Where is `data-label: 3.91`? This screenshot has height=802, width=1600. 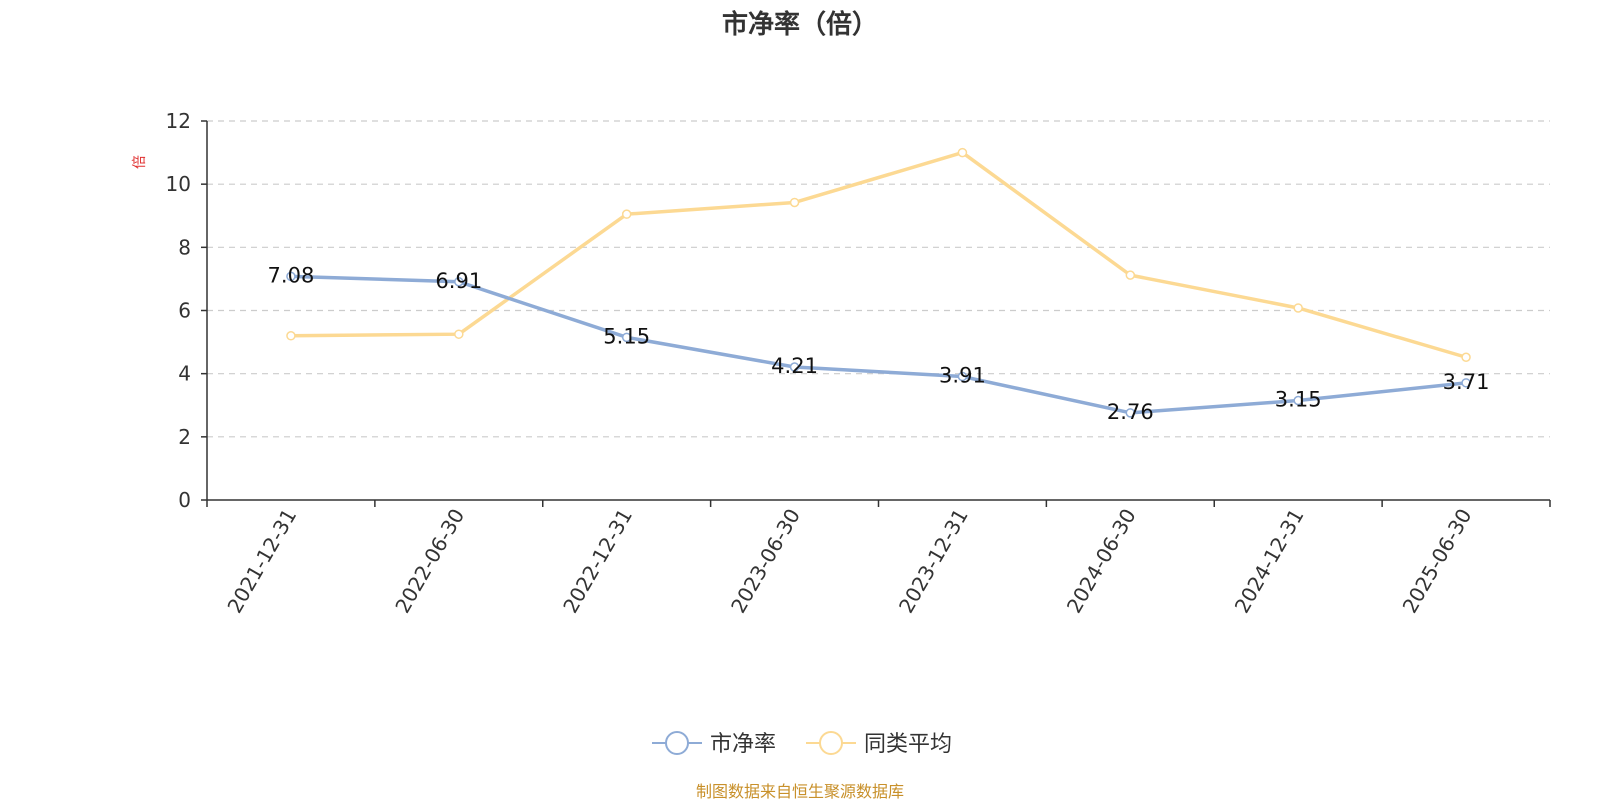
data-label: 3.91 is located at coordinates (962, 376).